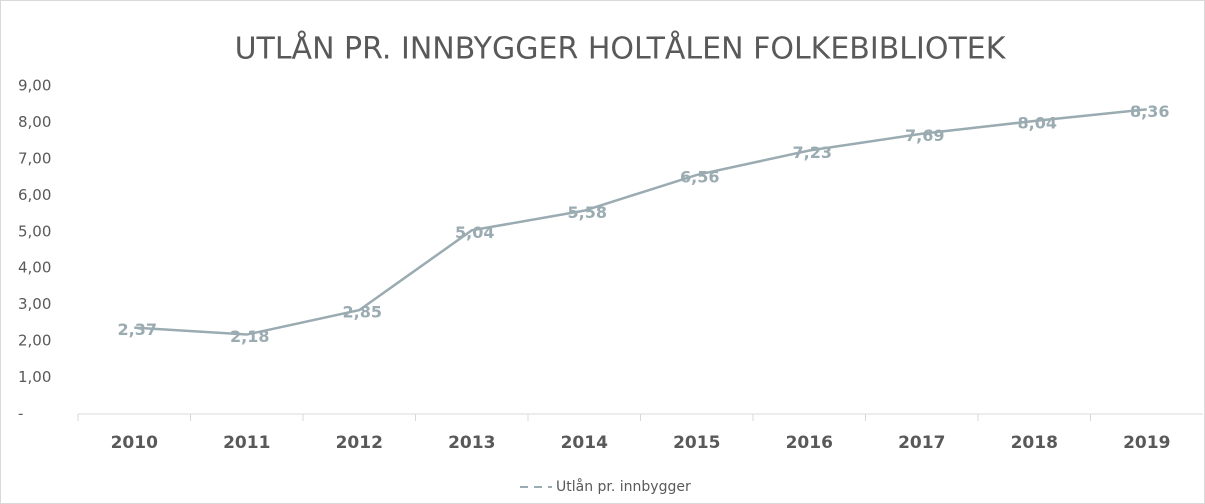 The height and width of the screenshot is (504, 1205). I want to click on y-tick-label: 1,00, so click(34, 377).